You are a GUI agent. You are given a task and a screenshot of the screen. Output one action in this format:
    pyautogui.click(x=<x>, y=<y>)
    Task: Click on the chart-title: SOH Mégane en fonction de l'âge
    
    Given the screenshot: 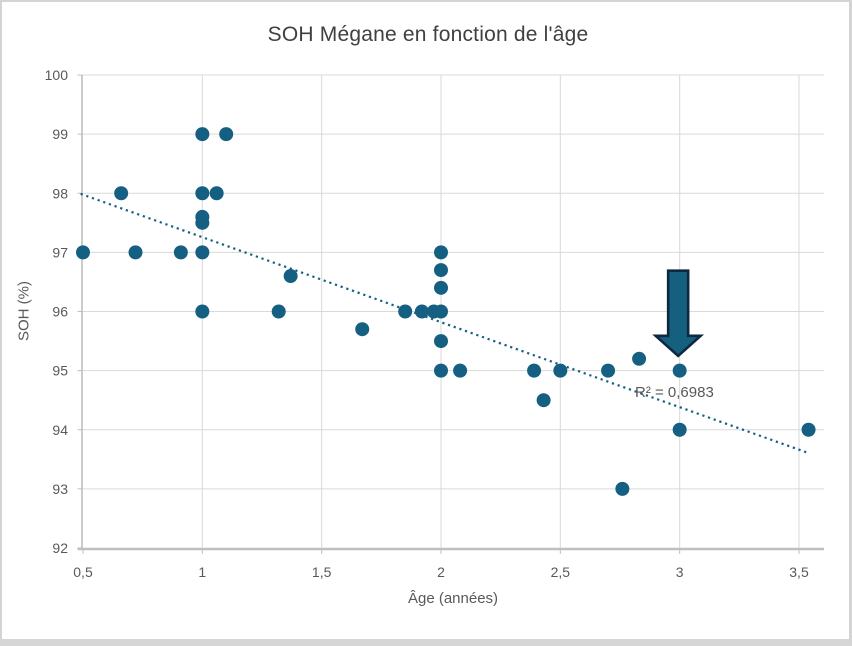 What is the action you would take?
    pyautogui.click(x=428, y=34)
    